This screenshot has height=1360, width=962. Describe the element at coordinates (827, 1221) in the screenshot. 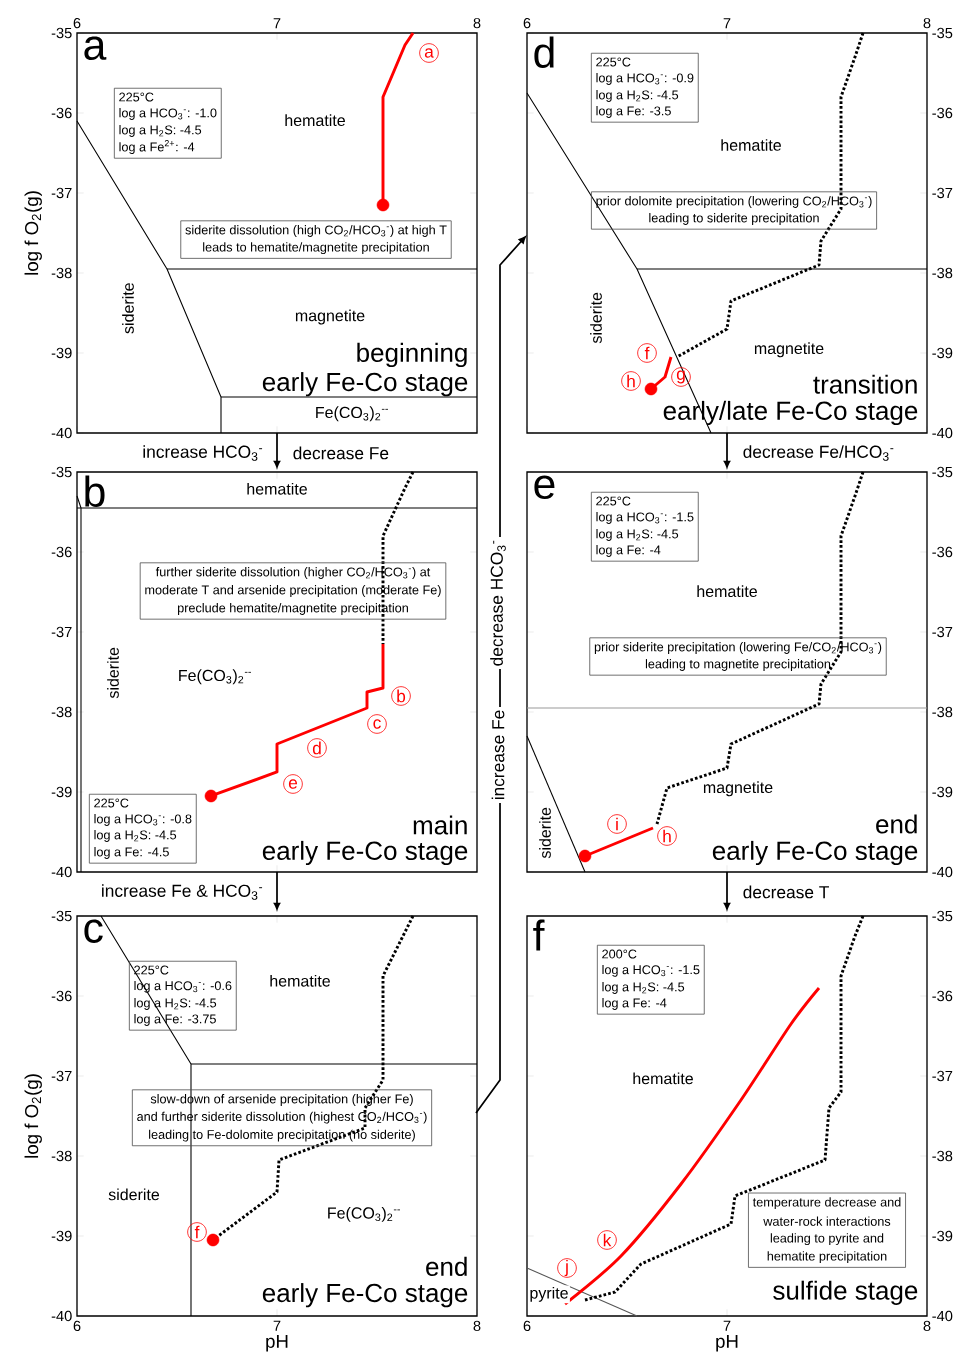

I see `annotation: water-rock interactions` at that location.